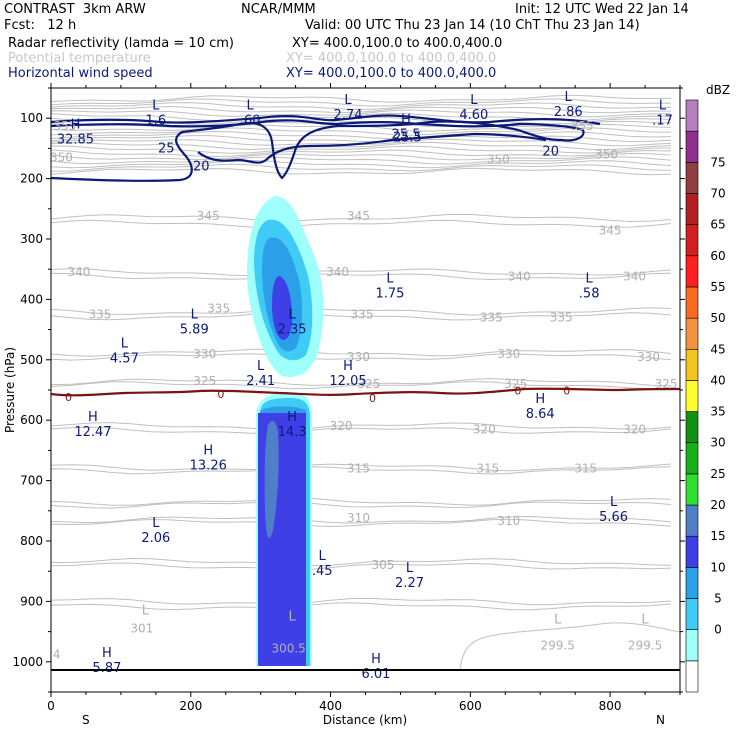 The image size is (740, 740). Describe the element at coordinates (124, 359) in the screenshot. I see `extremum-value: 4.57` at that location.